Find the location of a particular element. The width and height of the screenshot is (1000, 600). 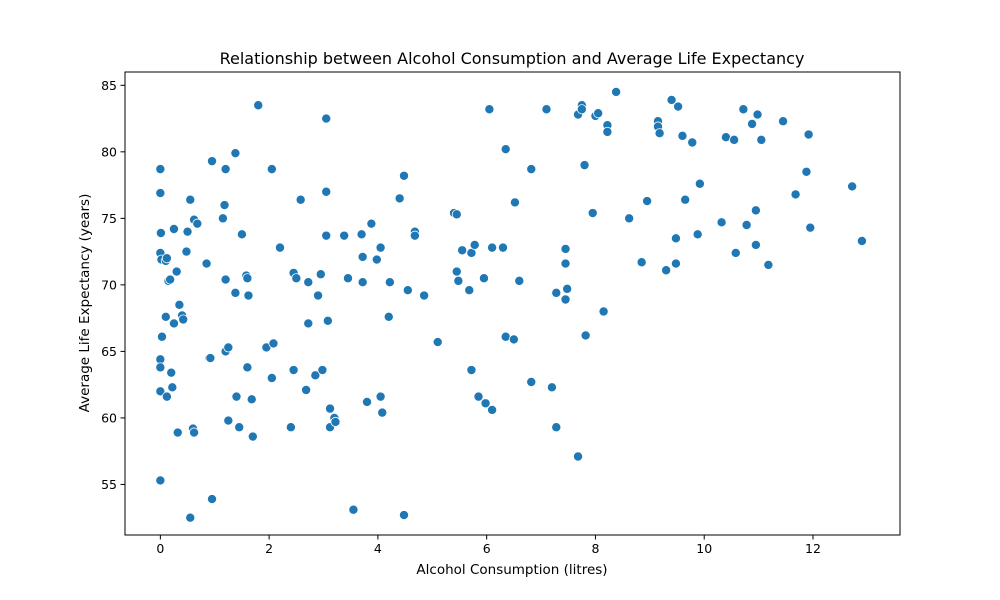

x-tick-label: 4 is located at coordinates (378, 548).